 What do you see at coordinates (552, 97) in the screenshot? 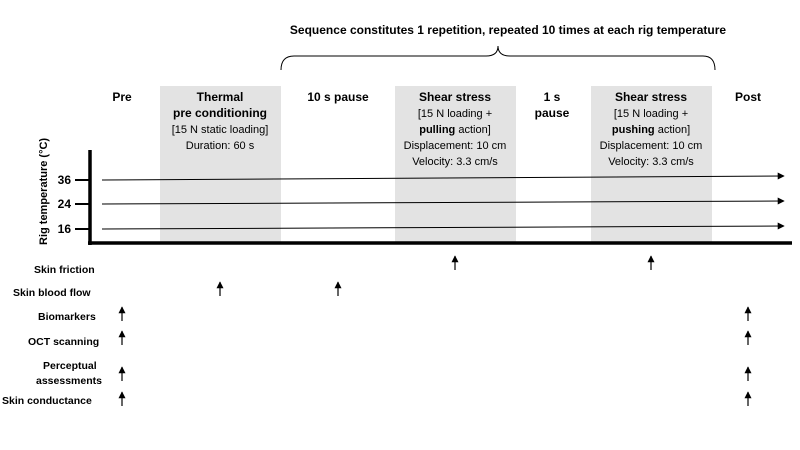
I see `pause1-line-1: 1 s` at bounding box center [552, 97].